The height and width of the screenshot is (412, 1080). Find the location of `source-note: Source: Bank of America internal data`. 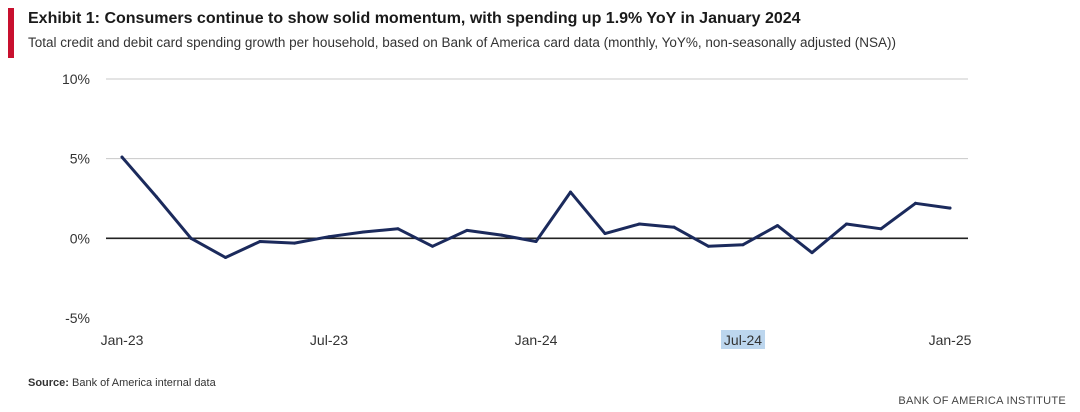

source-note: Source: Bank of America internal data is located at coordinates (122, 383).